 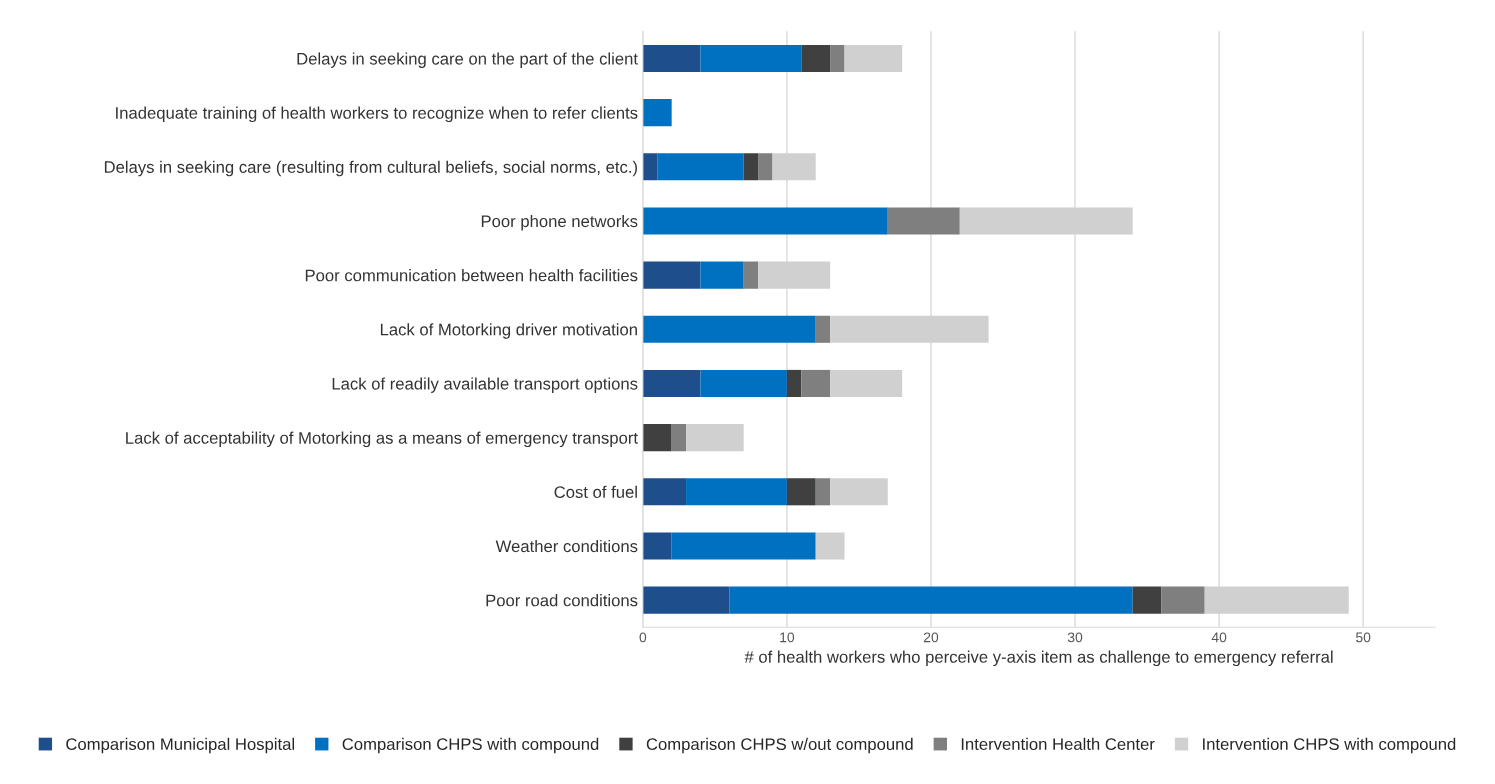 I want to click on legend-label: Comparison CHPS w/out compound, so click(x=779, y=745).